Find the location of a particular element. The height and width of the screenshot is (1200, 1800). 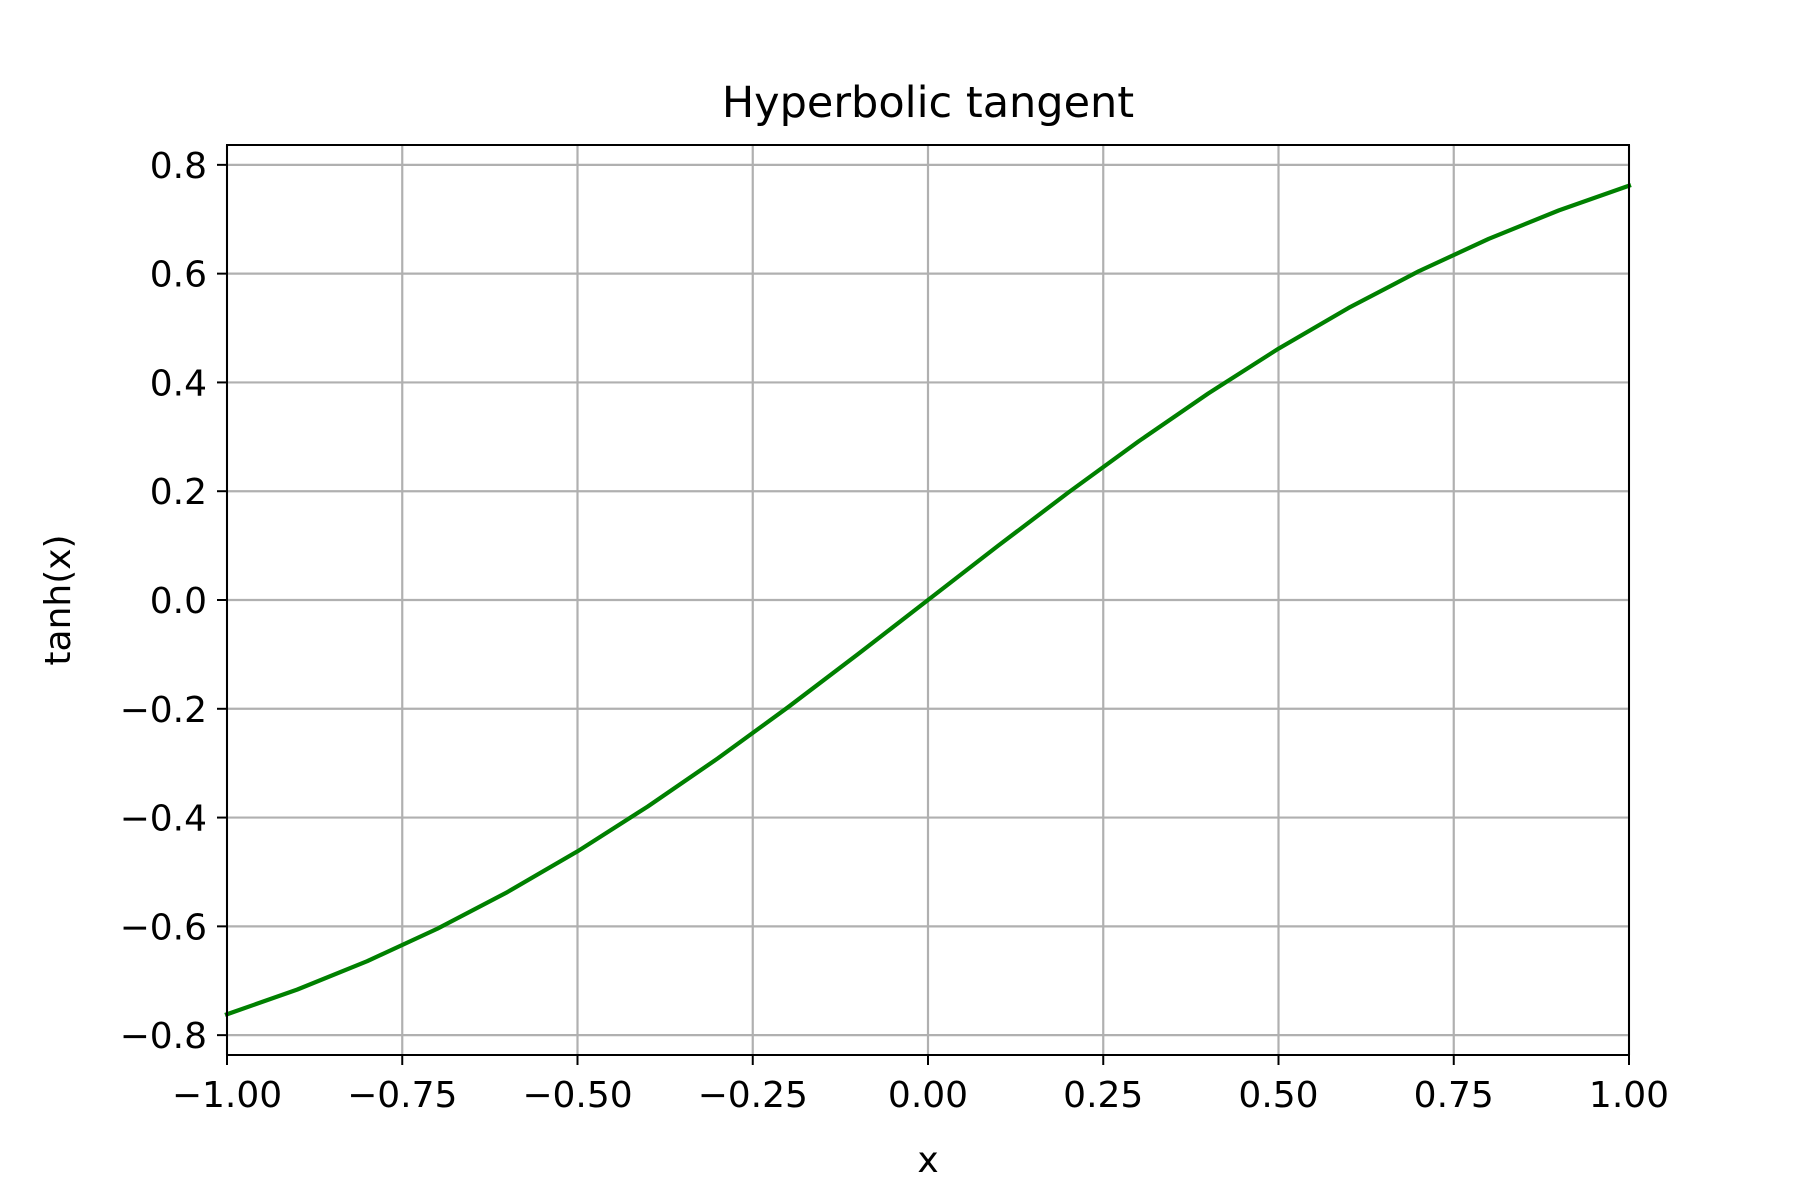

y-tick-label: 0.8 is located at coordinates (178, 166).